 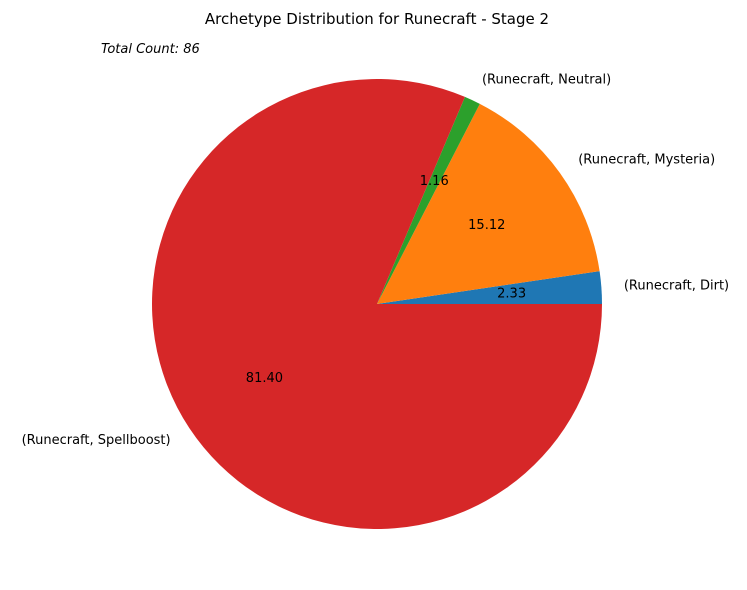 What do you see at coordinates (511, 294) in the screenshot?
I see `slice-percentage-label: 2.33` at bounding box center [511, 294].